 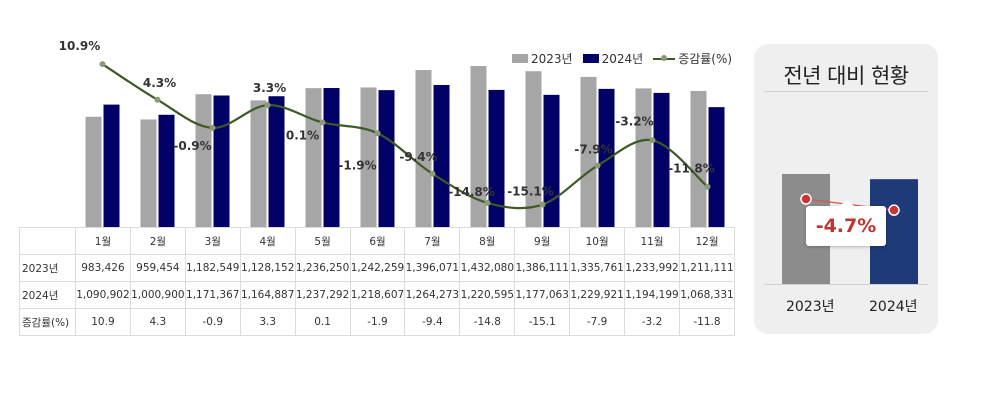 What do you see at coordinates (418, 157) in the screenshot?
I see `rate-data-label: -9.4%` at bounding box center [418, 157].